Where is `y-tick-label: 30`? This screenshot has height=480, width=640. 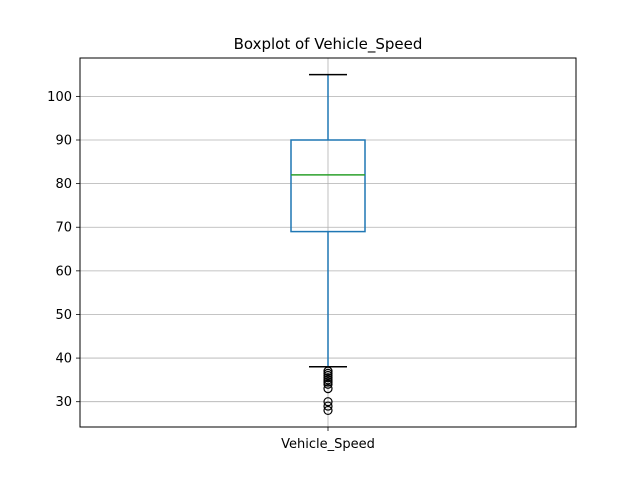 y-tick-label: 30 is located at coordinates (63, 402).